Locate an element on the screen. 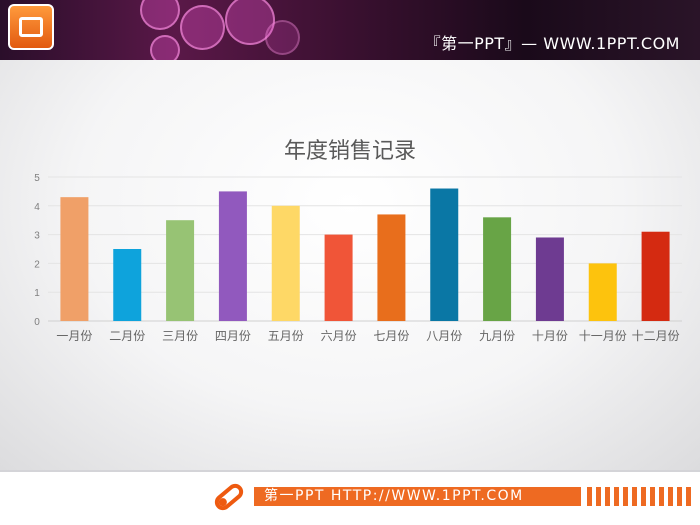 The width and height of the screenshot is (700, 525). site-title: 『第一PPT』— WWW.1PPT.COM is located at coordinates (552, 43).